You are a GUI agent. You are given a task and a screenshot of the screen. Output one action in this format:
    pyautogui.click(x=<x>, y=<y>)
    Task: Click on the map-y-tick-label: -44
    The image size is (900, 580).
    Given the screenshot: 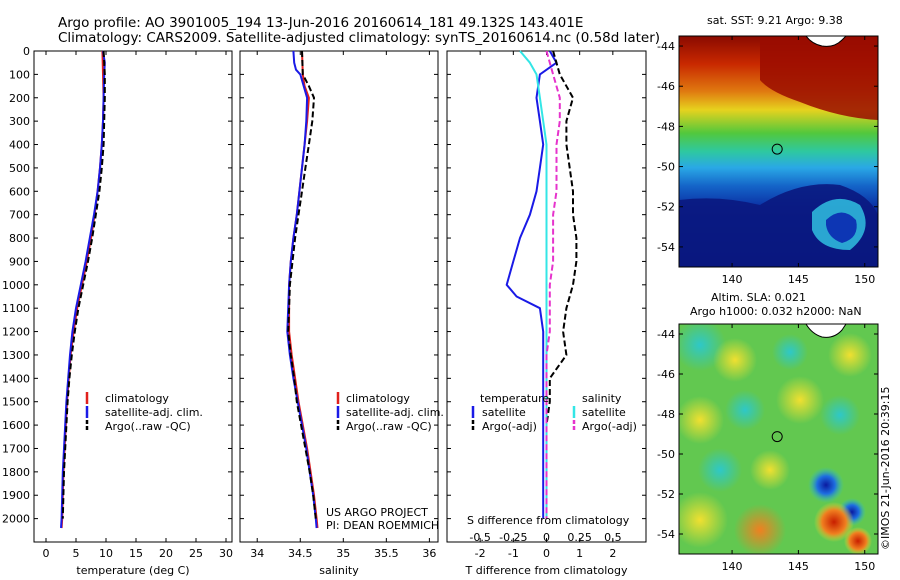 What is the action you would take?
    pyautogui.click(x=666, y=334)
    